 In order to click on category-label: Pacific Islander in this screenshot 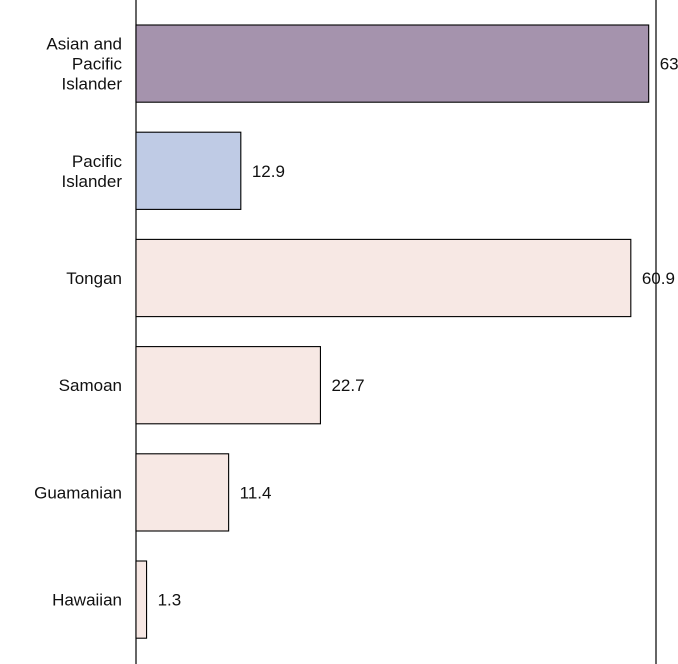, I will do `click(92, 171)`.